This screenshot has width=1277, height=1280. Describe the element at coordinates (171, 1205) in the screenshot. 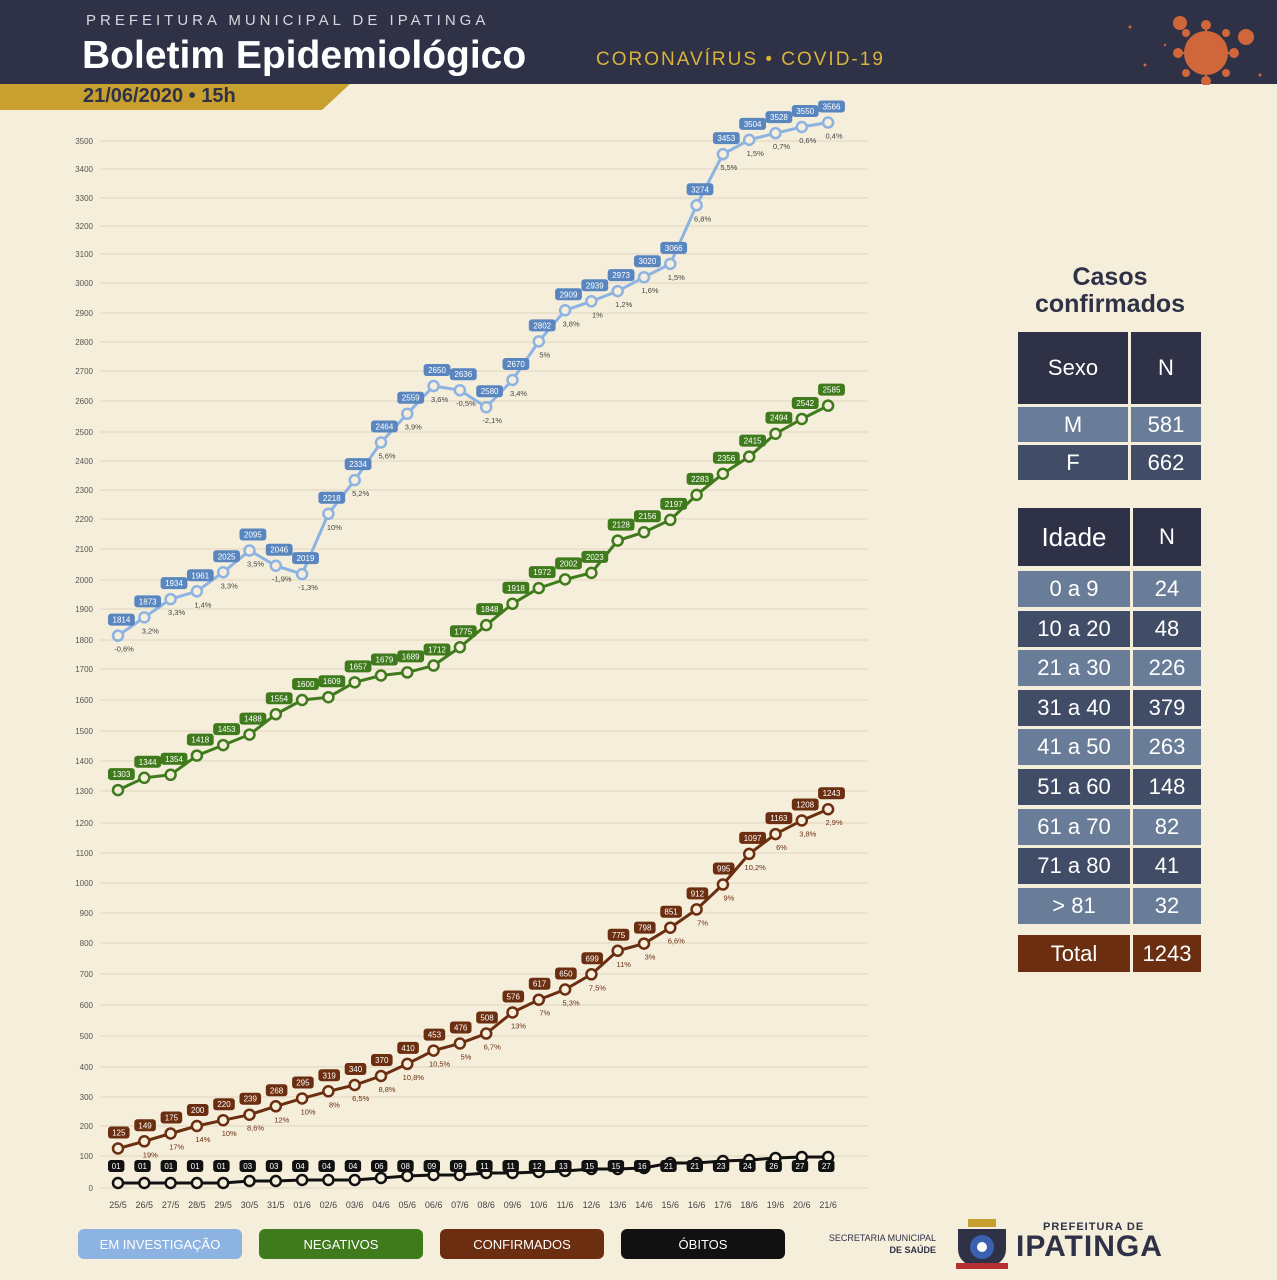

I see `x-tick-label: 27/5` at that location.